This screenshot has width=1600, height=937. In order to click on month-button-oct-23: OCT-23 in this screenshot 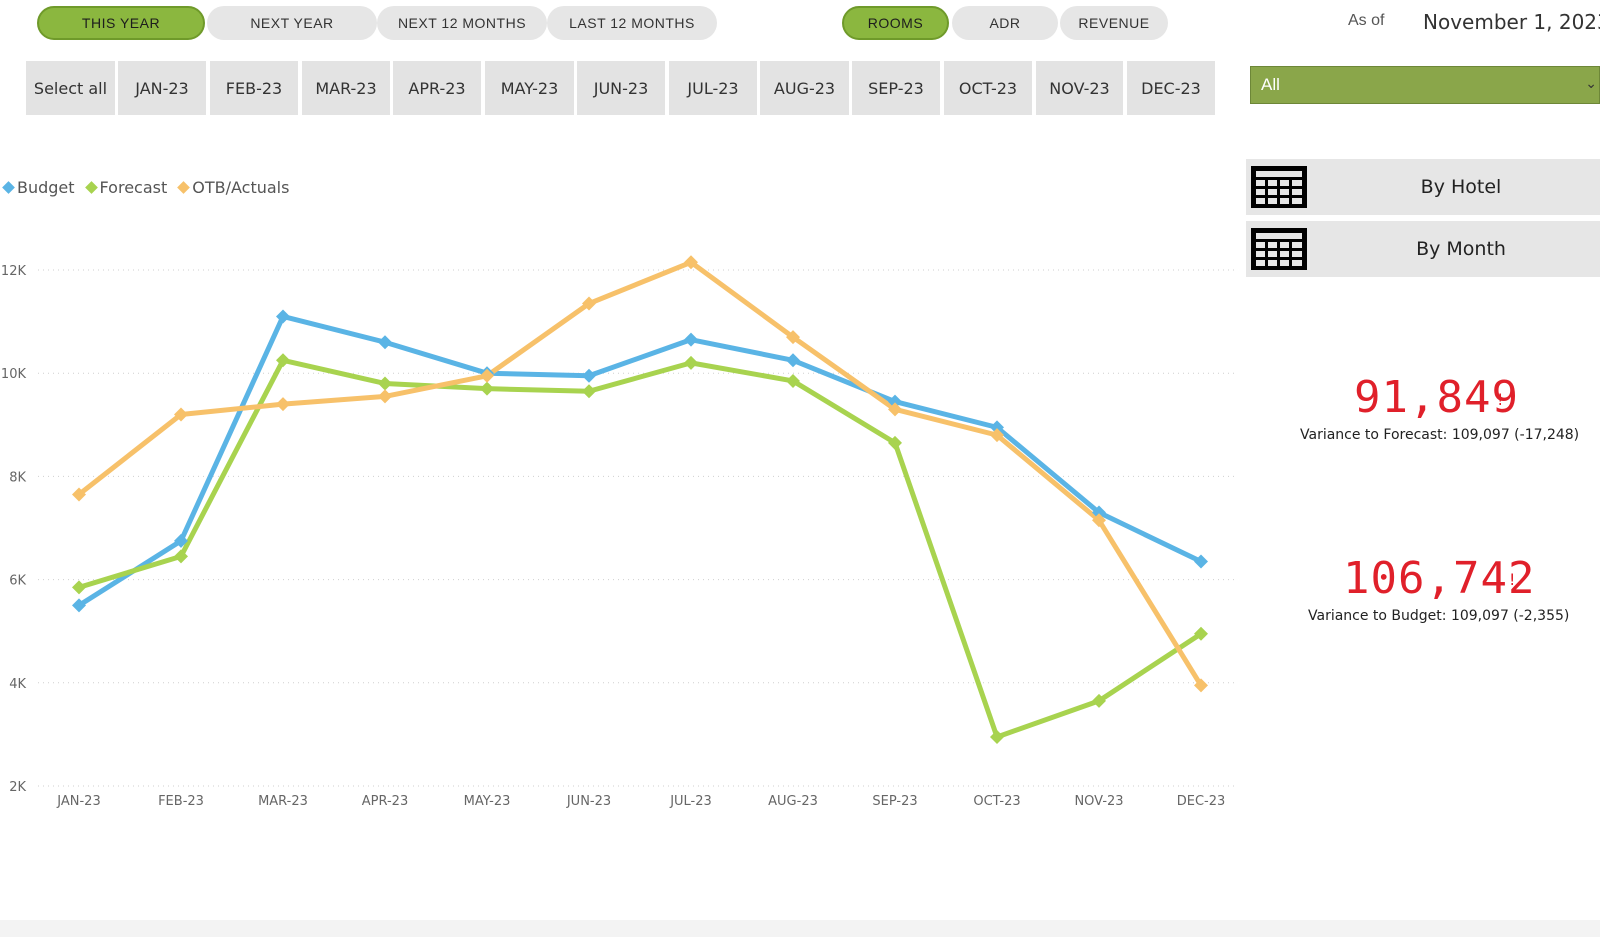, I will do `click(988, 88)`.